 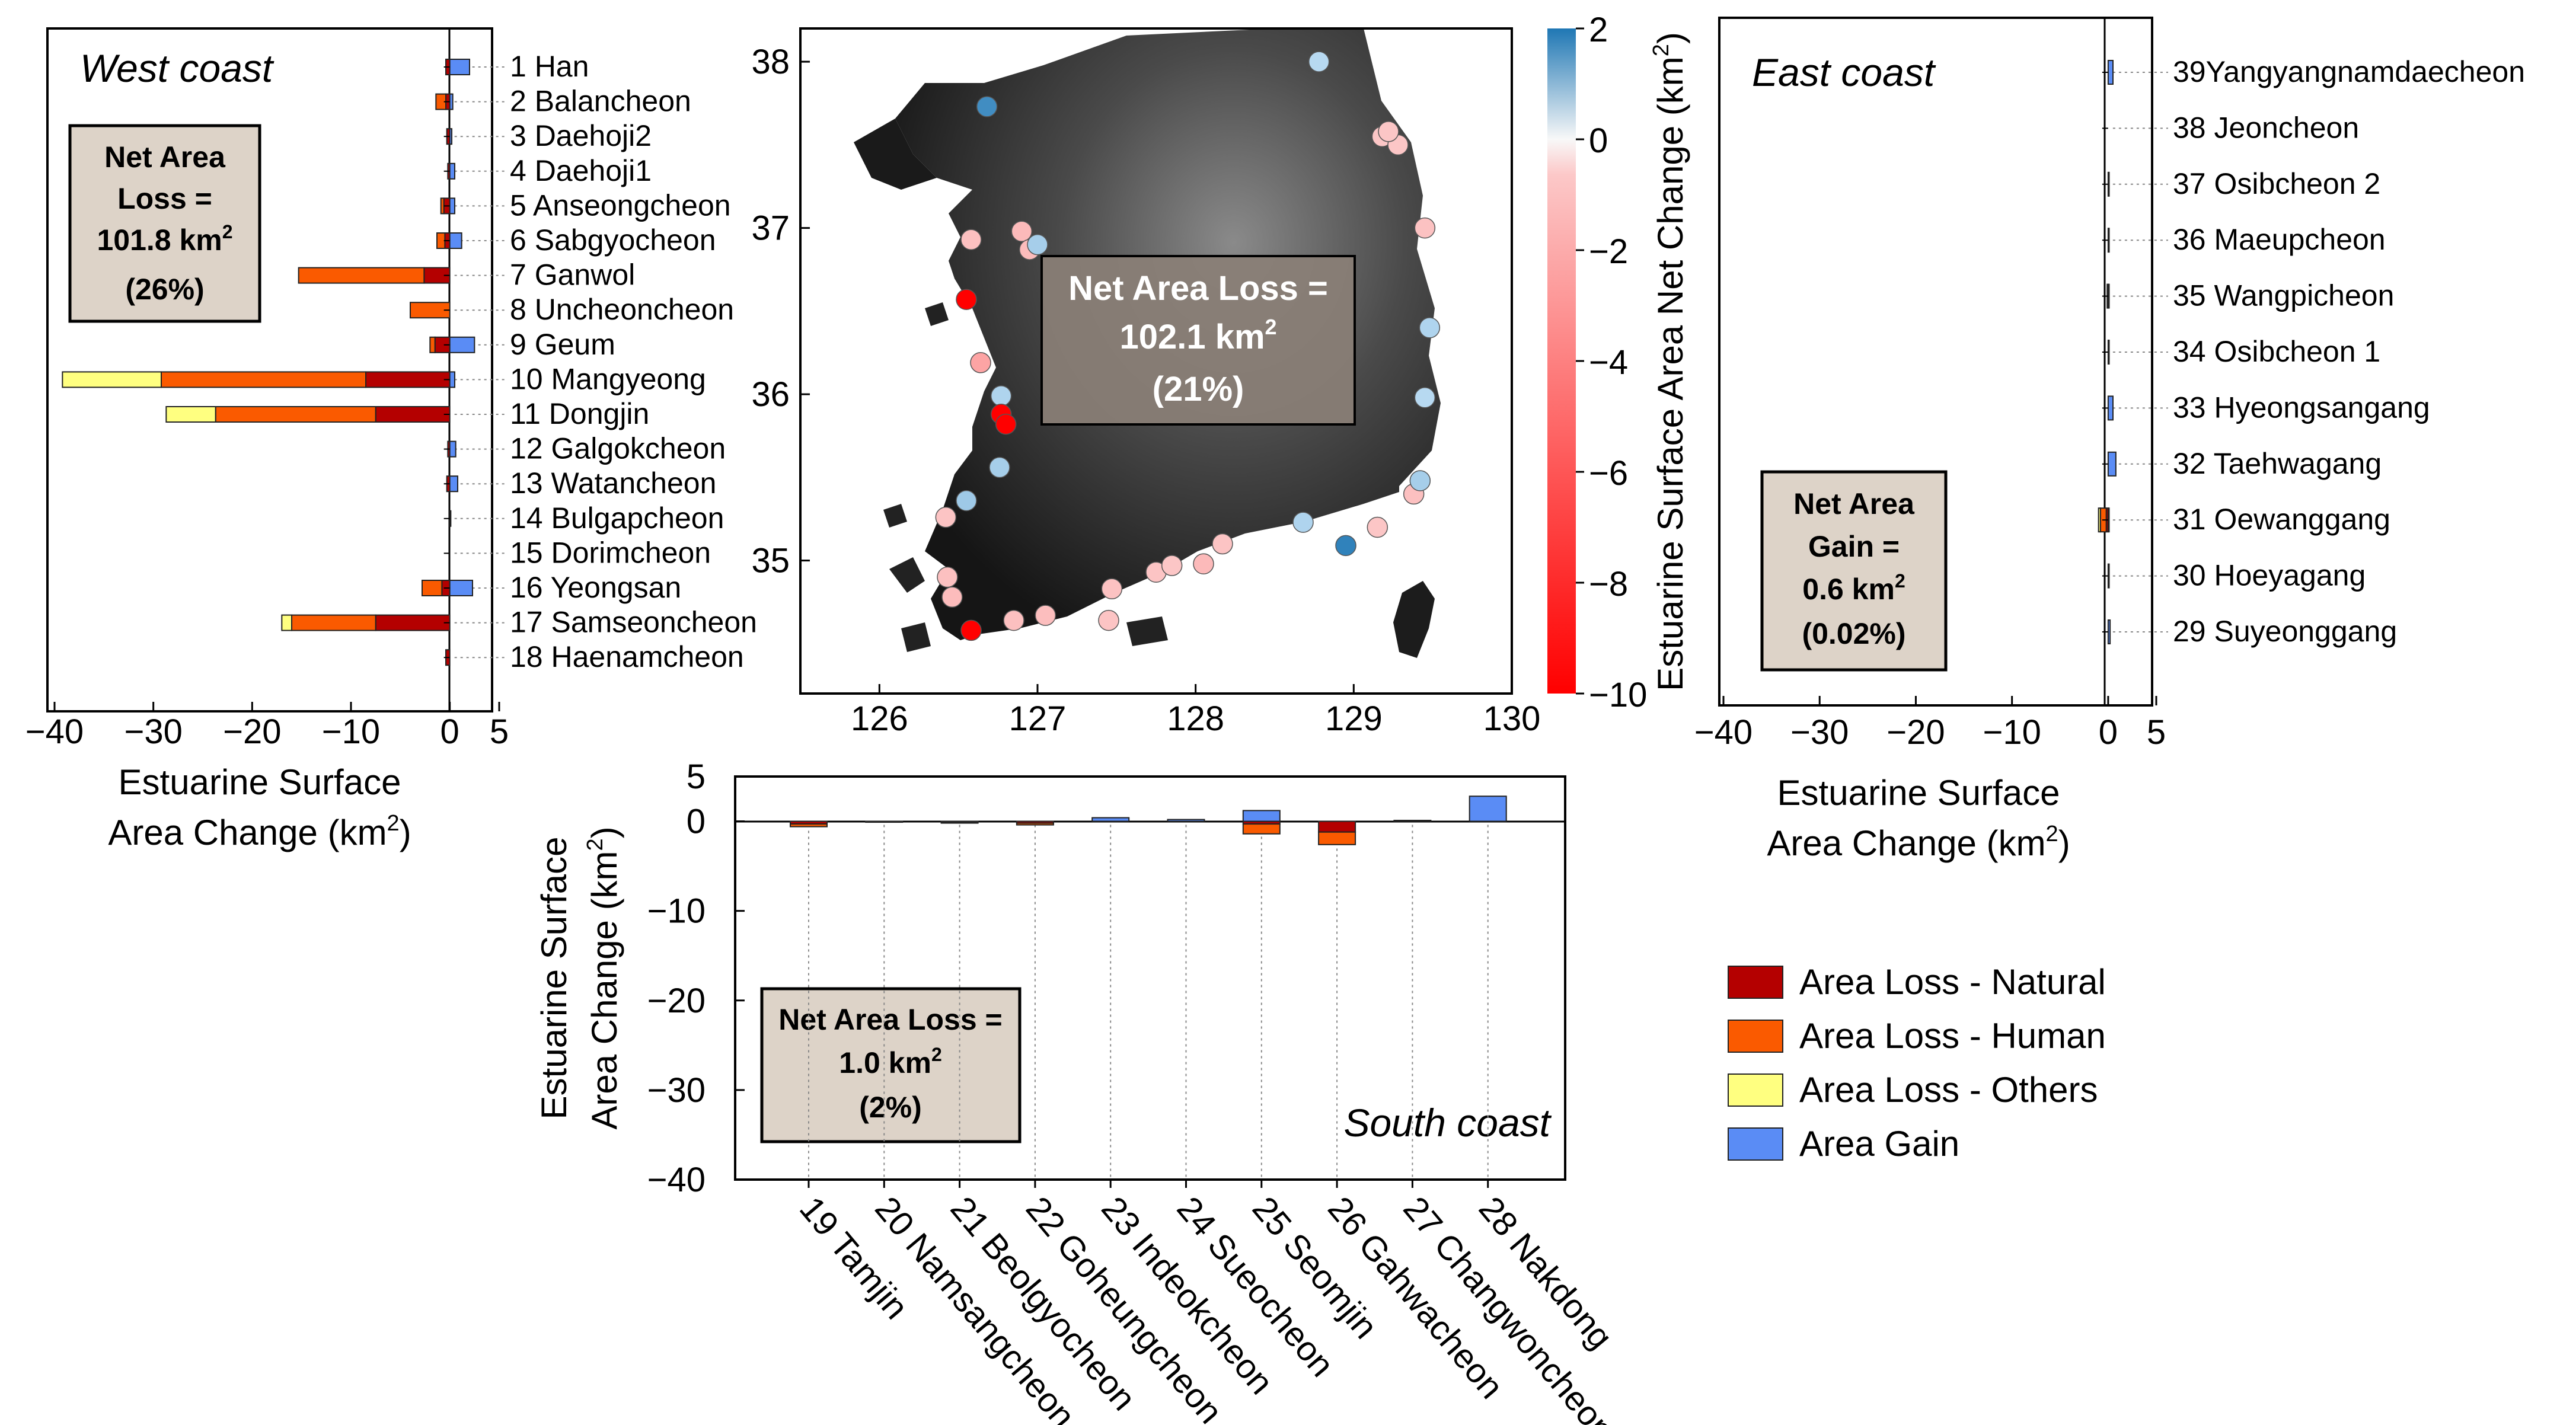 What do you see at coordinates (595, 587) in the screenshot?
I see `west-label-16-yeongsan: 16 Yeongsan` at bounding box center [595, 587].